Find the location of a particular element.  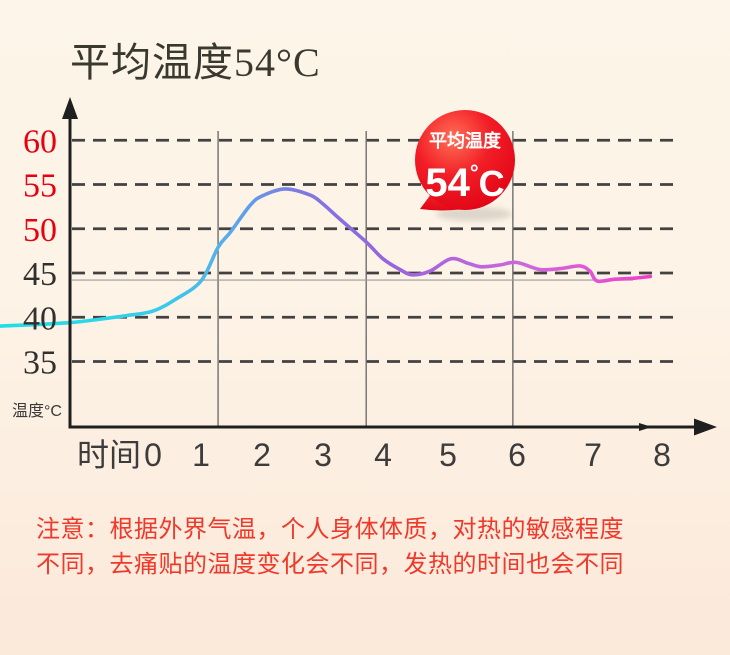

bubble-circle is located at coordinates (465, 160).